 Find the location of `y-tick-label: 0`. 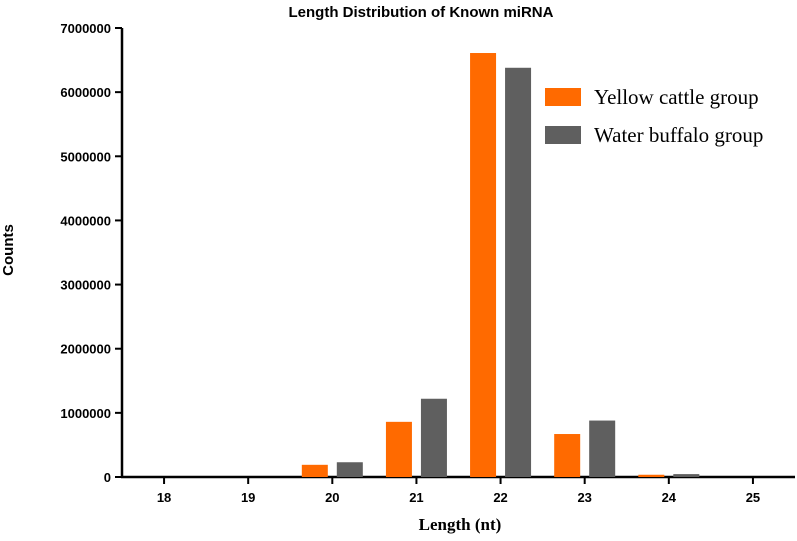

y-tick-label: 0 is located at coordinates (107, 477).